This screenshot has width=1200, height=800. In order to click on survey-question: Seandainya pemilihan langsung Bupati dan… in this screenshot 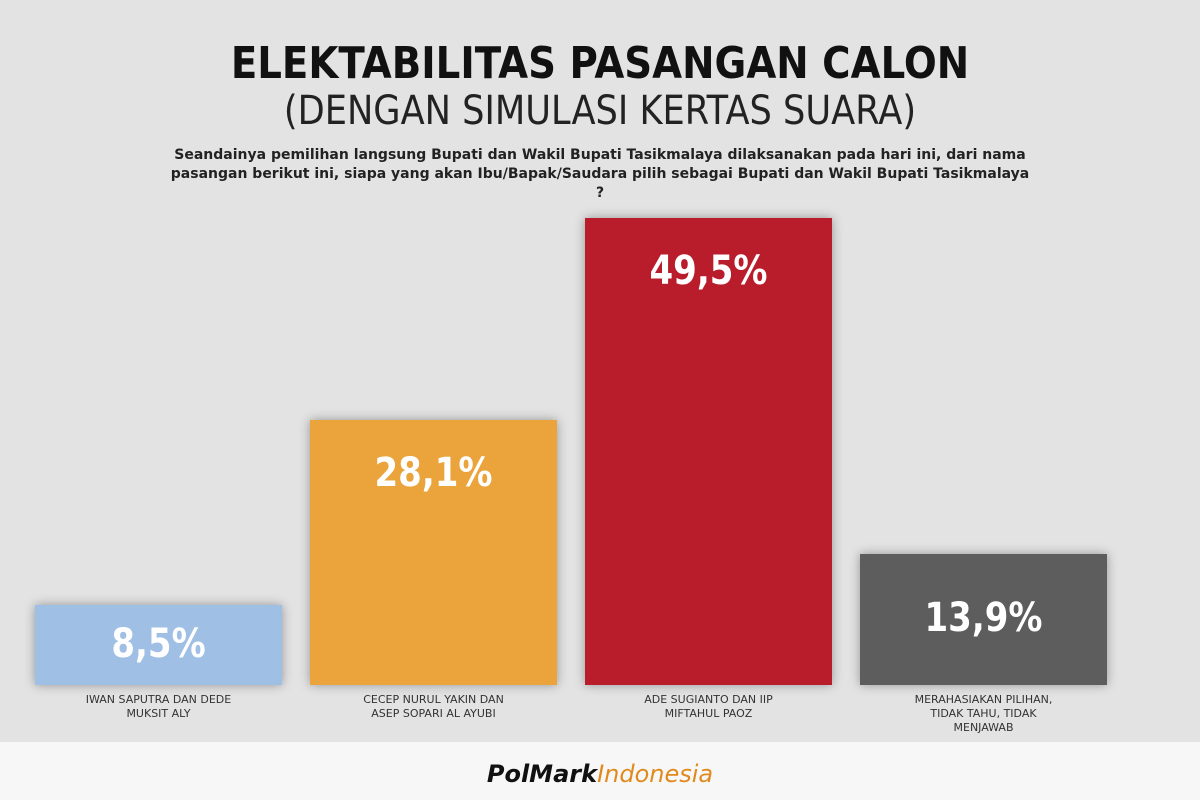, I will do `click(600, 174)`.